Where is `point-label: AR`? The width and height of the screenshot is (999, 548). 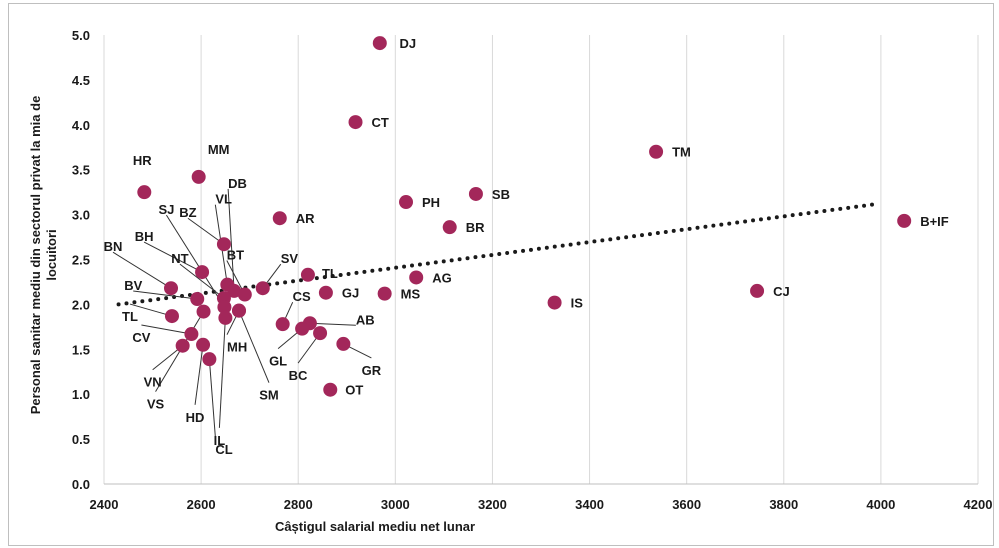 point-label: AR is located at coordinates (305, 218).